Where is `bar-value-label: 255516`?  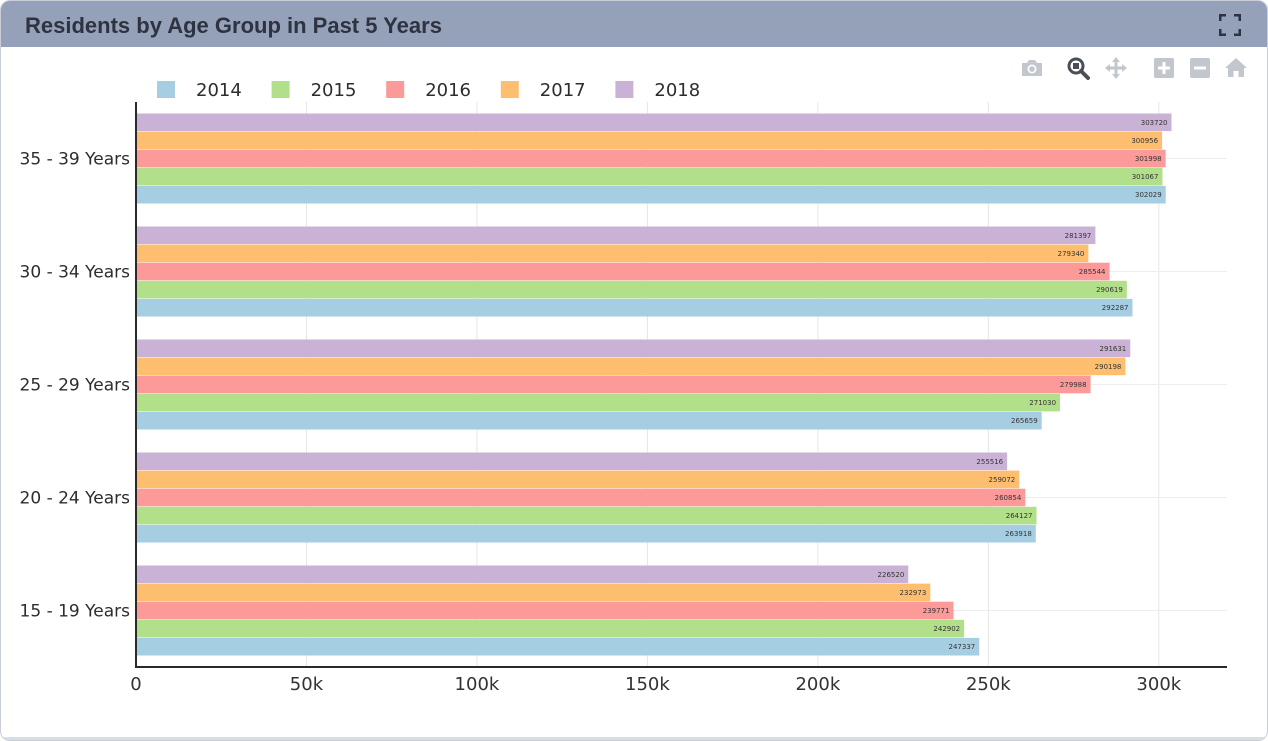
bar-value-label: 255516 is located at coordinates (989, 462).